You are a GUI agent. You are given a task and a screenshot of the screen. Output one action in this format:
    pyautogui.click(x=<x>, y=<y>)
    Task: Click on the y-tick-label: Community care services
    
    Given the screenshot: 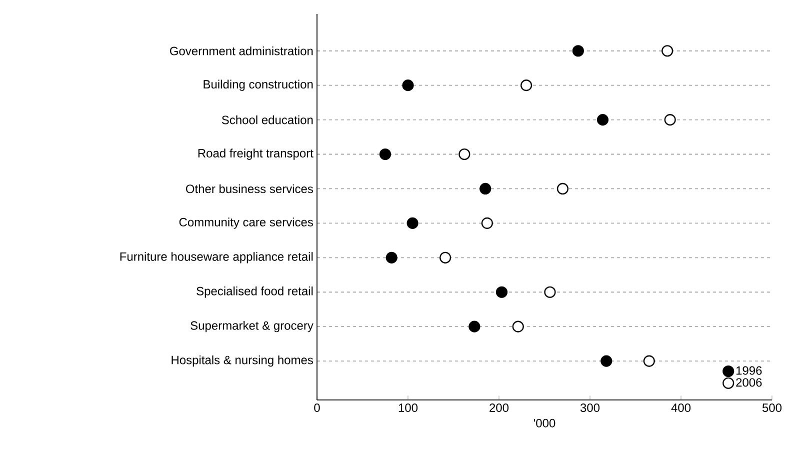 What is the action you would take?
    pyautogui.click(x=246, y=223)
    